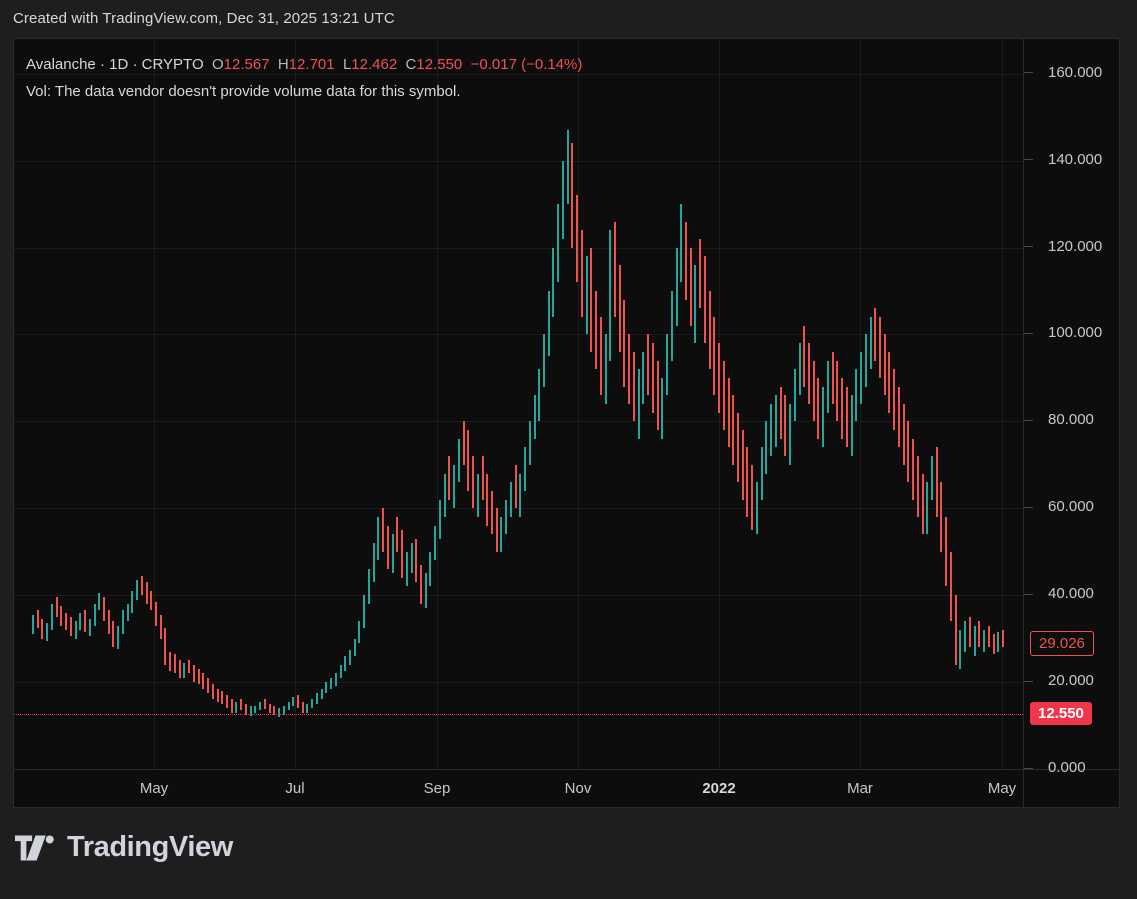 Image resolution: width=1137 pixels, height=899 pixels. I want to click on time-scale: May Jul Sep Nov 2022 Mar May, so click(518, 788).